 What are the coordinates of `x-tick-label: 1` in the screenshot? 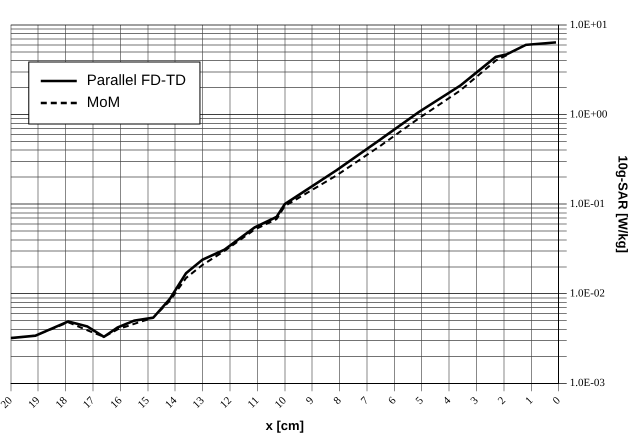 It's located at (529, 401).